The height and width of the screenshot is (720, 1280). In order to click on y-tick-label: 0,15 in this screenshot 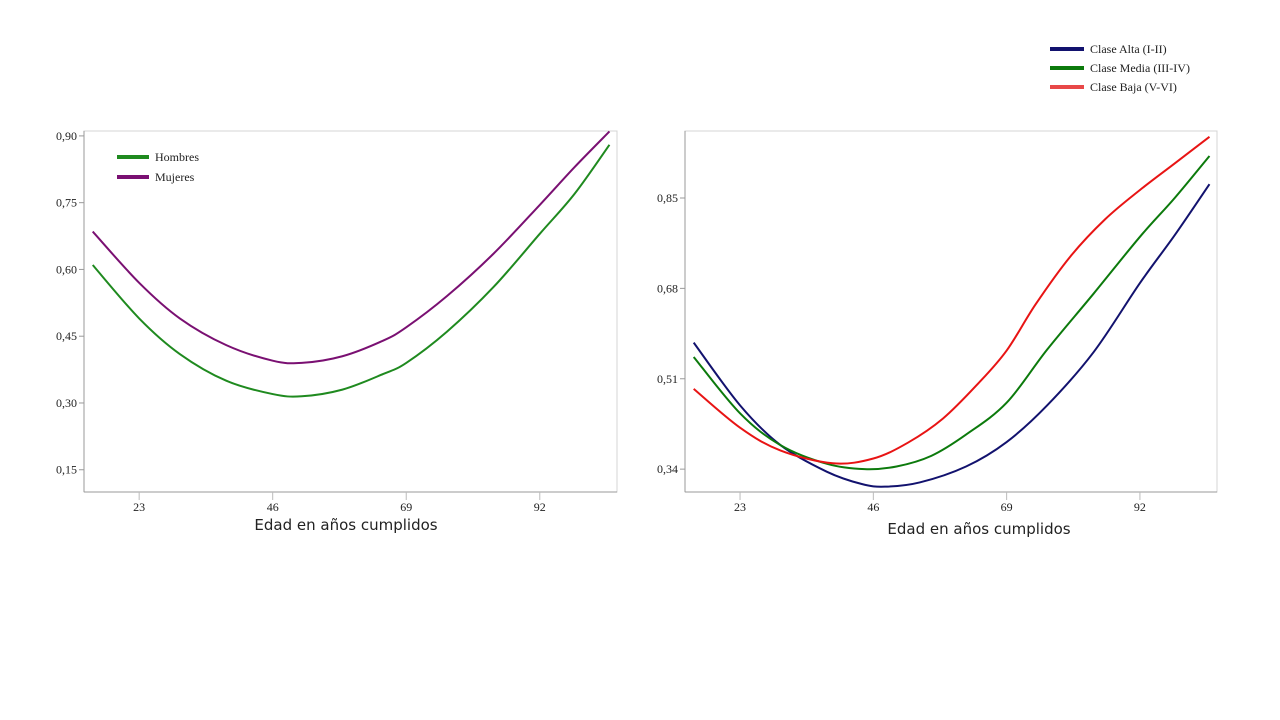, I will do `click(66, 470)`.